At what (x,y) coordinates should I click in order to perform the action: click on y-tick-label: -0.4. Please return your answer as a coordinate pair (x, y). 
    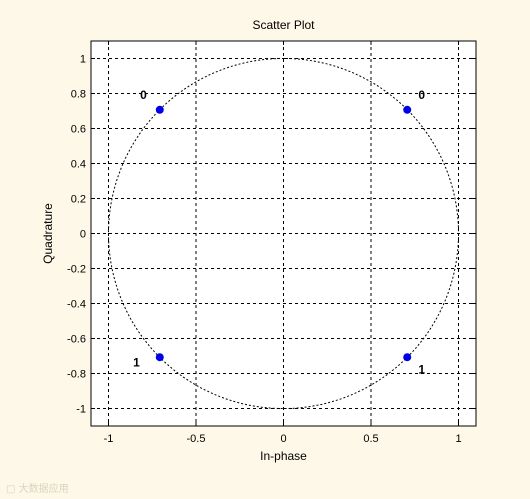
    Looking at the image, I should click on (76, 305).